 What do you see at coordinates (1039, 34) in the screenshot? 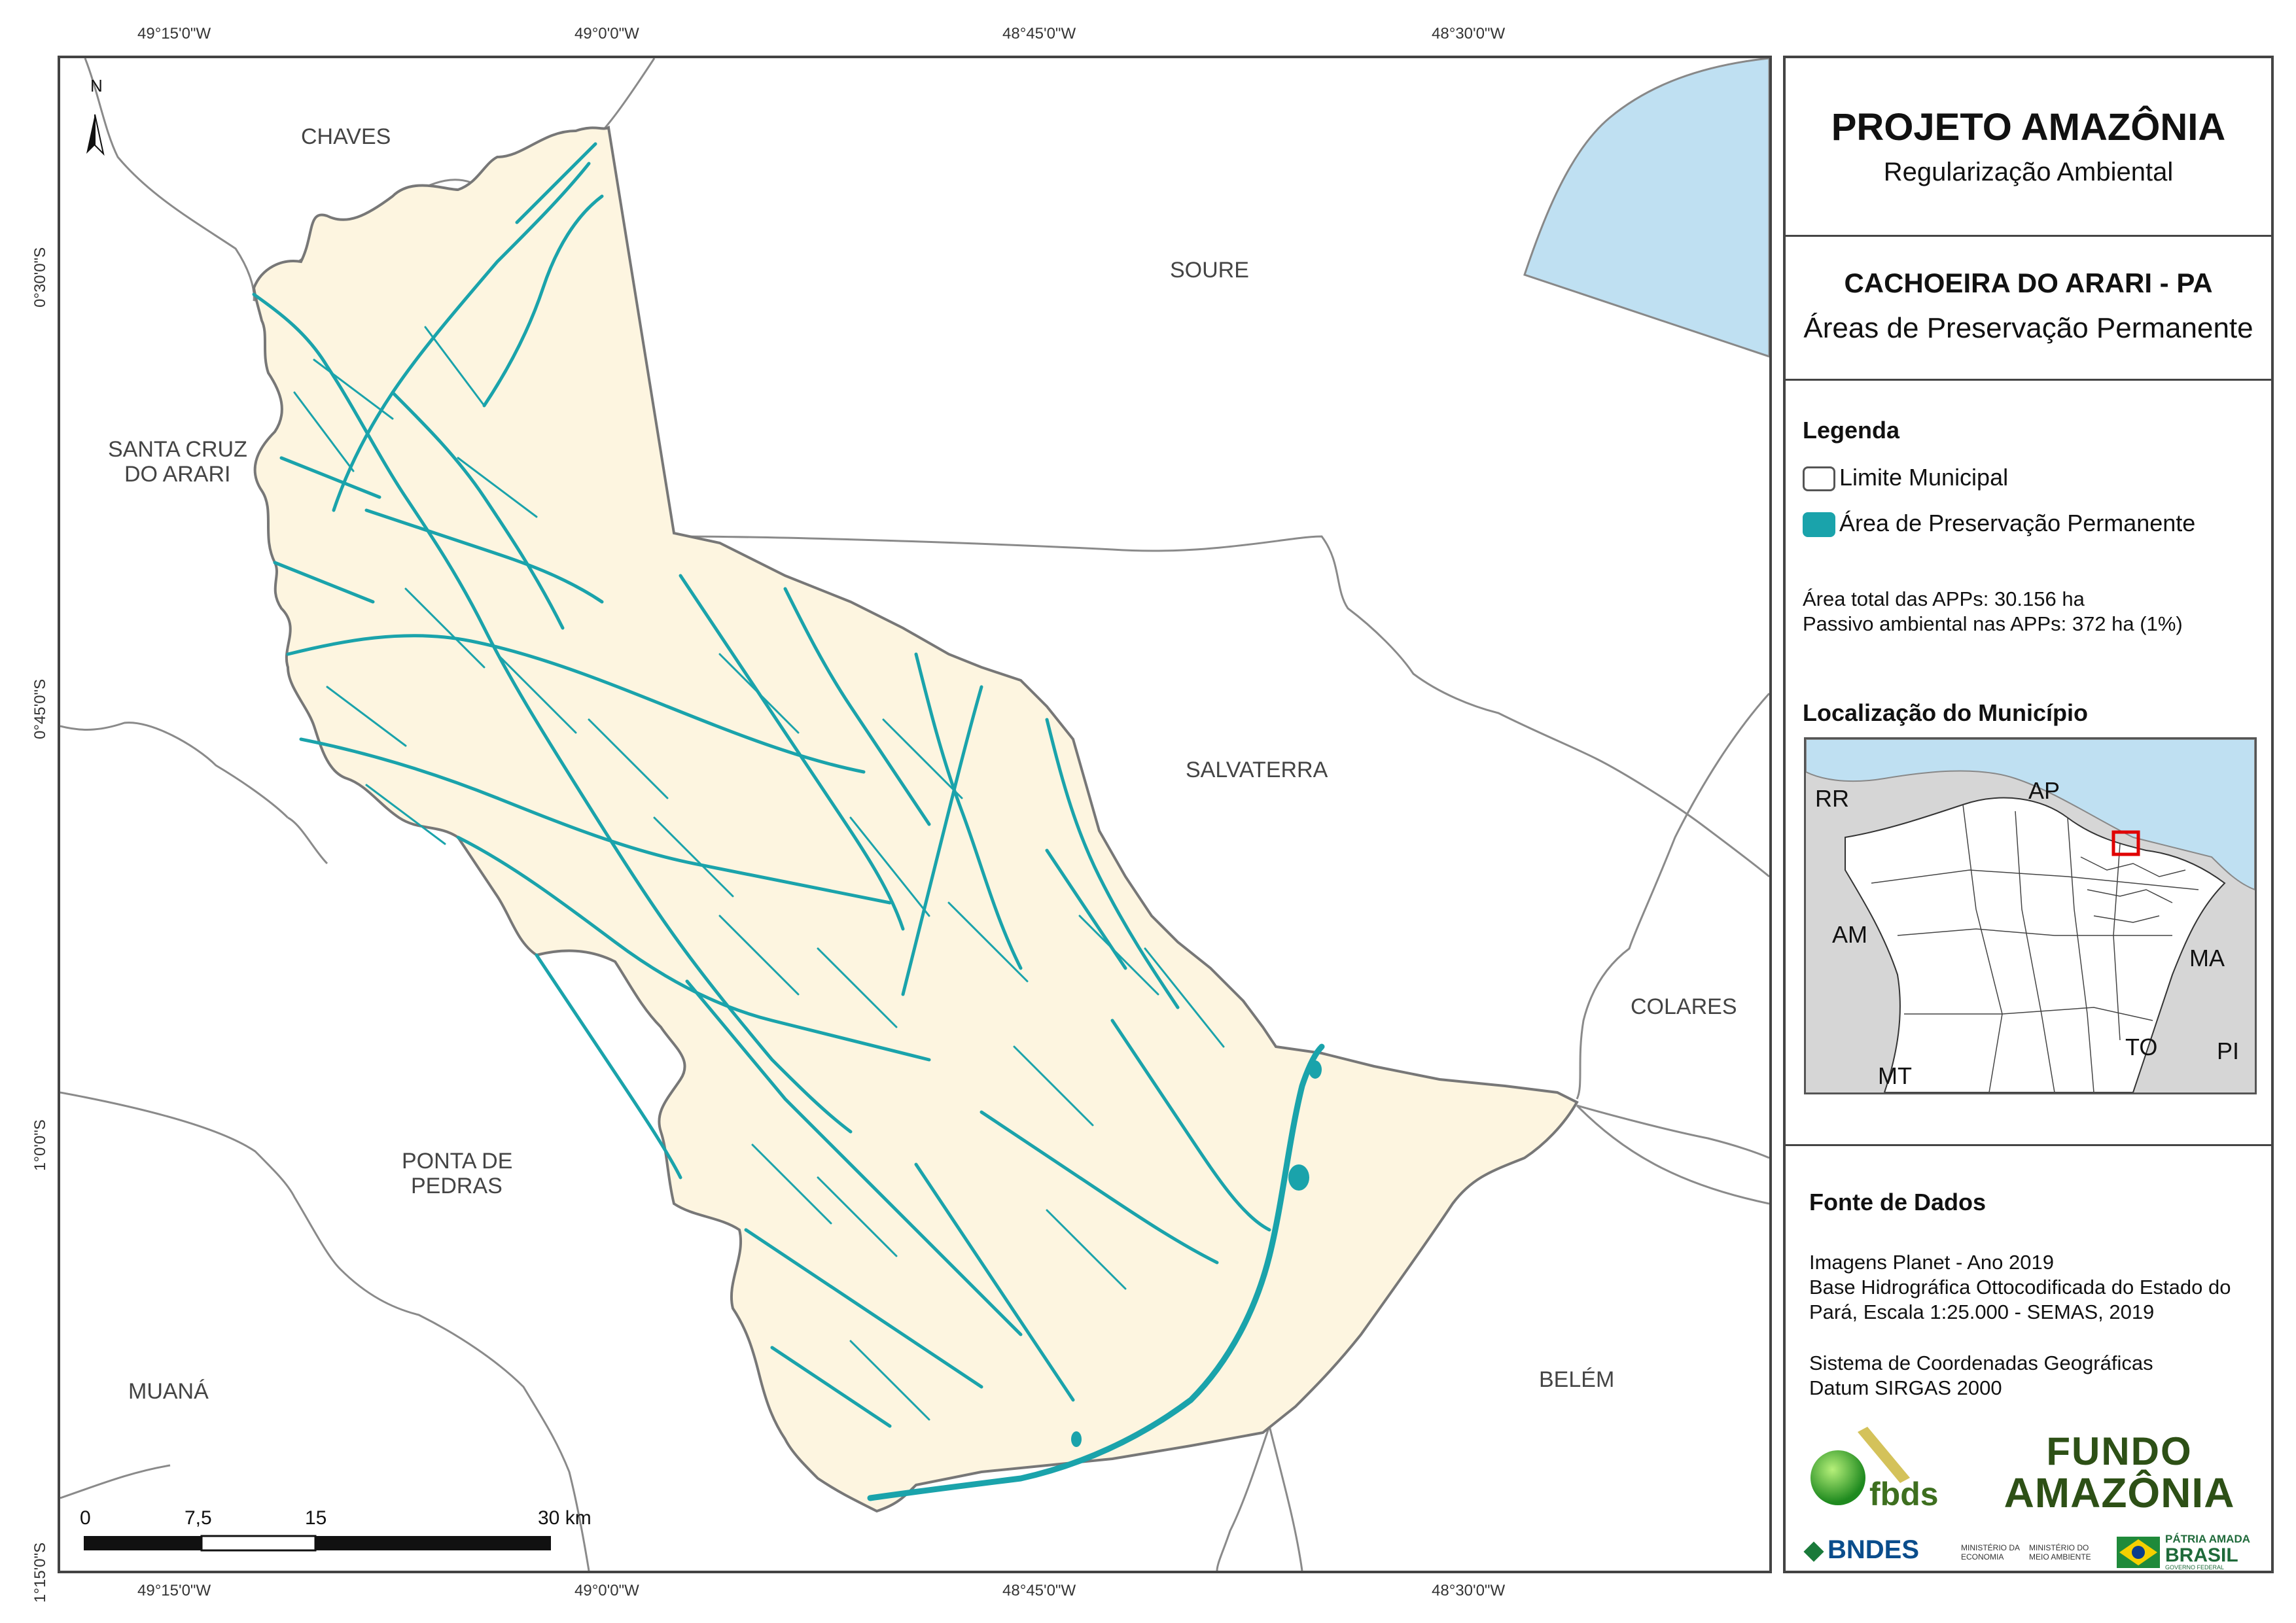
I see `coord-top-3: 48°45'0"W` at bounding box center [1039, 34].